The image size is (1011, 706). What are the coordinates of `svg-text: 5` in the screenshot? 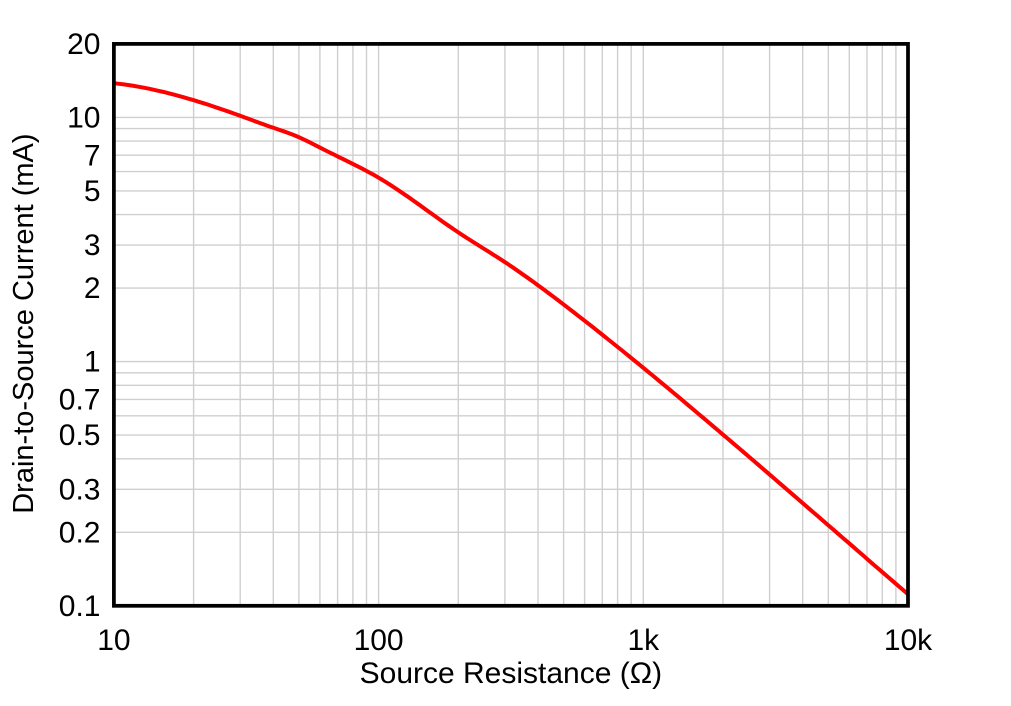 It's located at (92, 191).